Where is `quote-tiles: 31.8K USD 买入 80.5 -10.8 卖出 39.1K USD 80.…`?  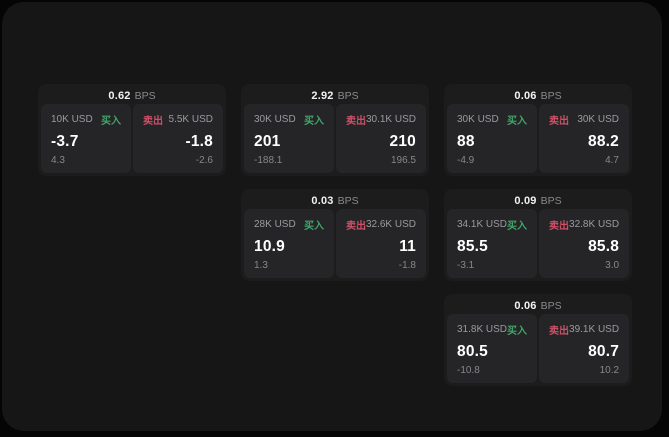
quote-tiles: 31.8K USD 买入 80.5 -10.8 卖出 39.1K USD 80.… is located at coordinates (538, 348).